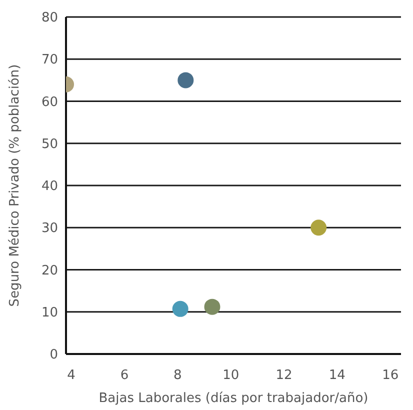  Describe the element at coordinates (71, 376) in the screenshot. I see `x-tick-label: 4` at that location.